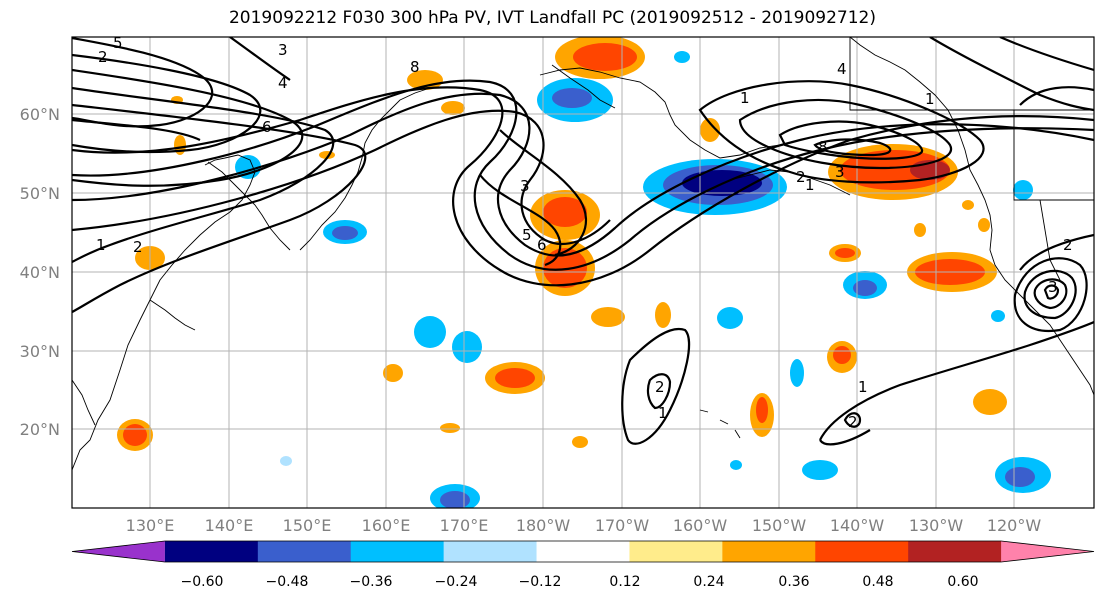 Image resolution: width=1105 pixels, height=601 pixels. I want to click on lon-label: 170°W, so click(622, 525).